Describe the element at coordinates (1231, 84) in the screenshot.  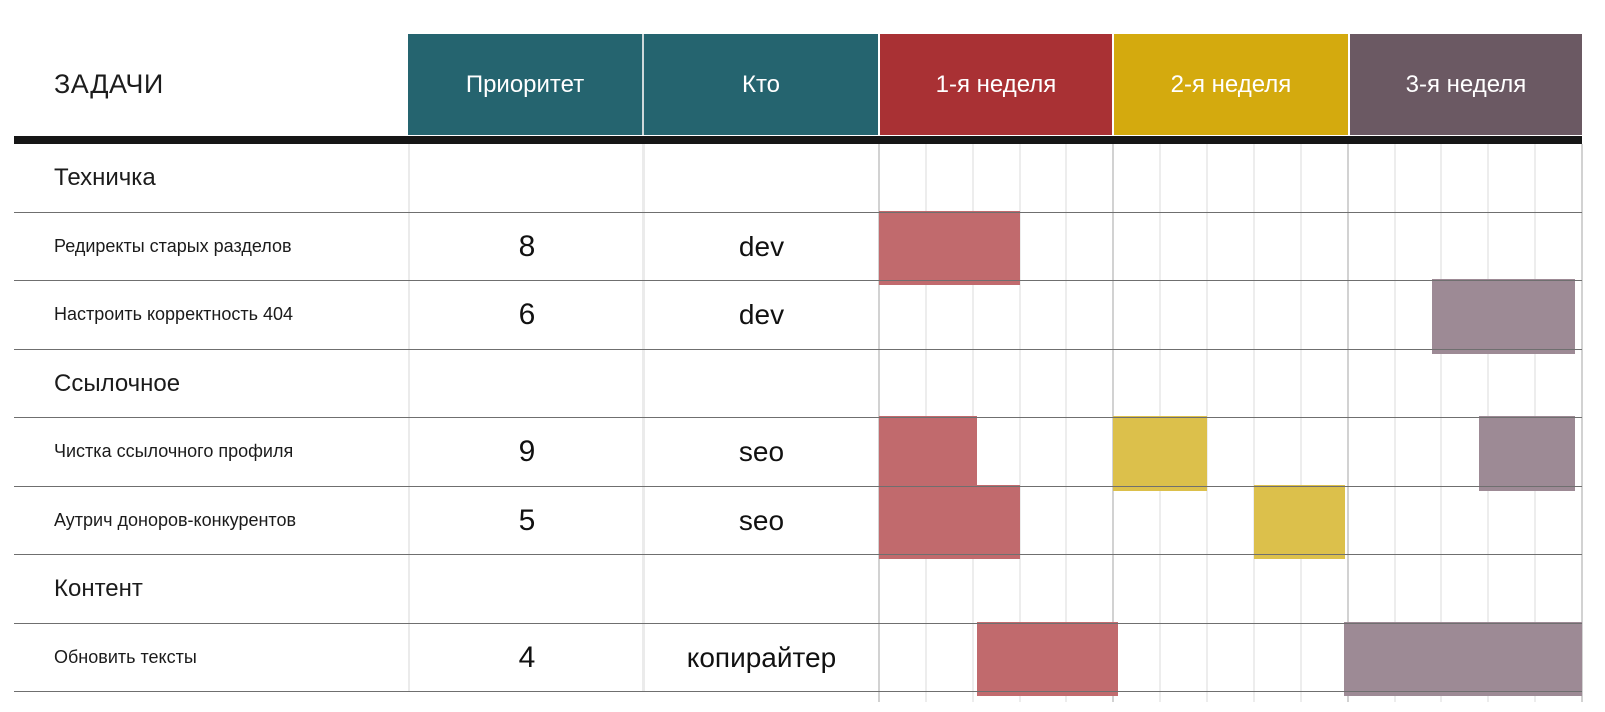
I see `week2-column-header: 2-я неделя` at that location.